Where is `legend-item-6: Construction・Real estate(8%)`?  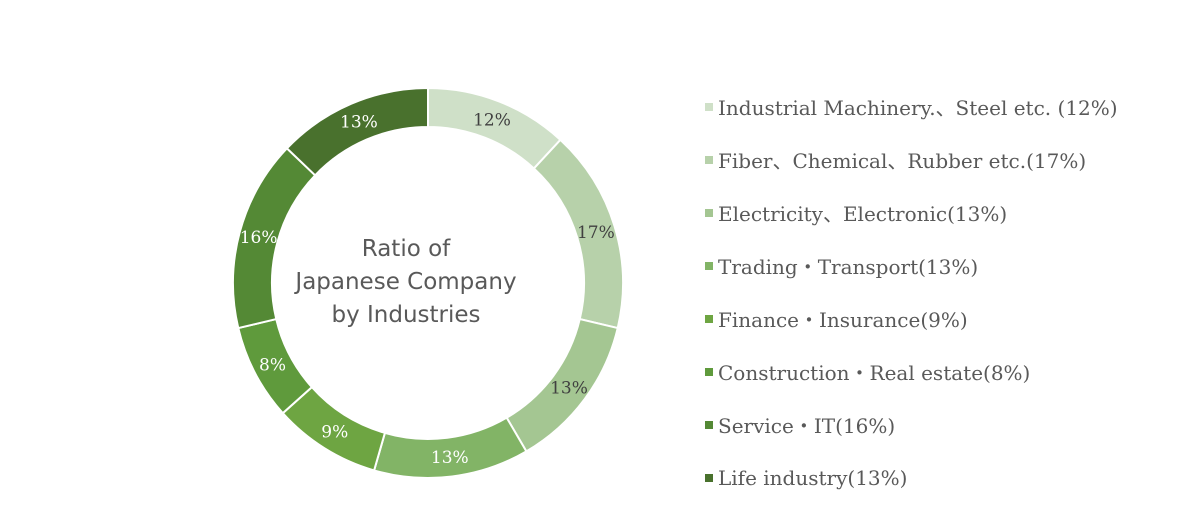
legend-item-6: Construction・Real estate(8%) is located at coordinates (911, 371).